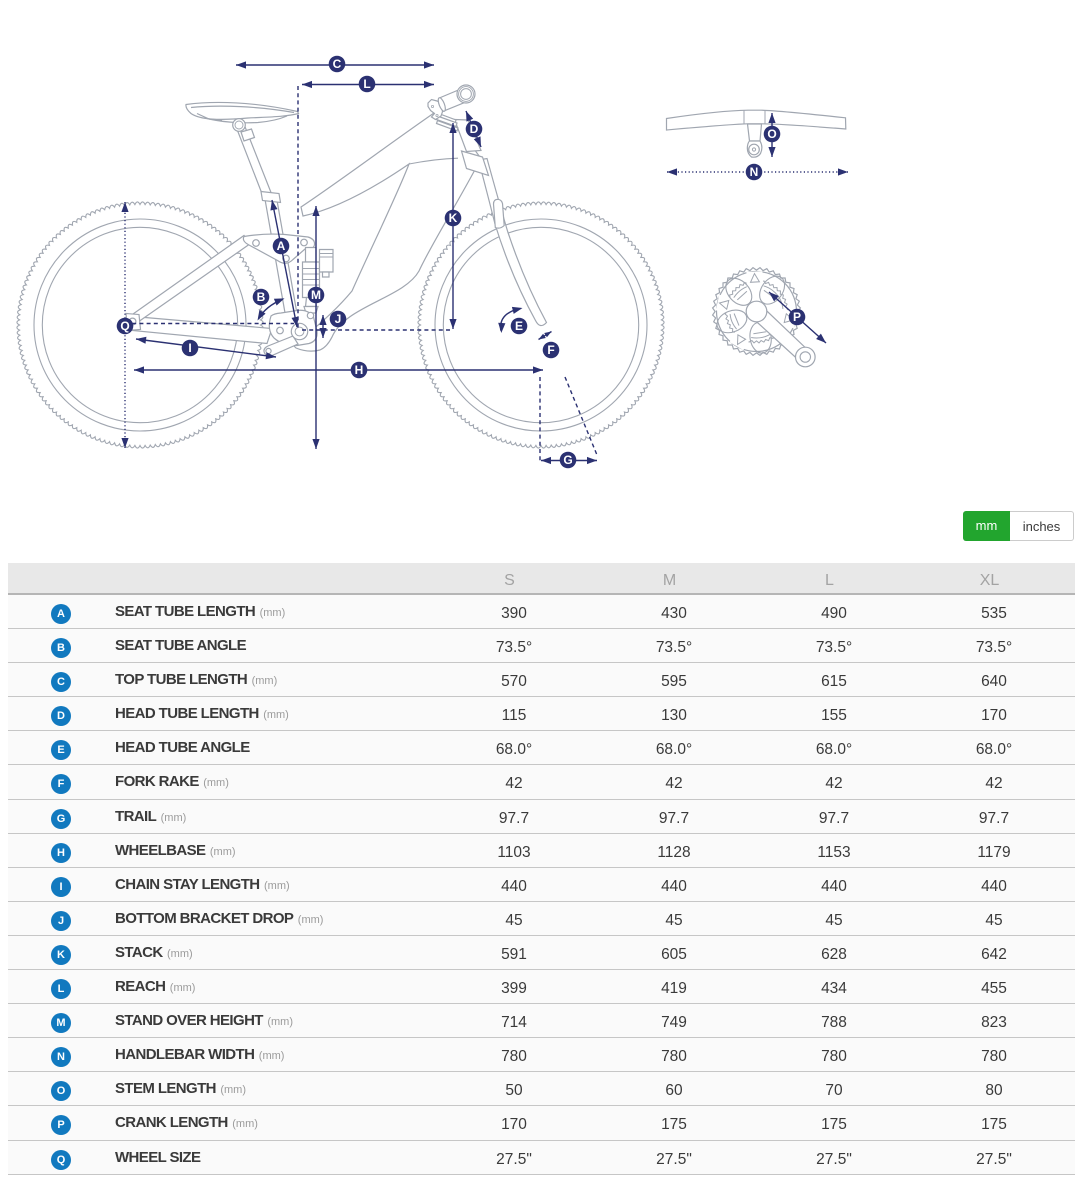  I want to click on svg-text: G, so click(567, 460).